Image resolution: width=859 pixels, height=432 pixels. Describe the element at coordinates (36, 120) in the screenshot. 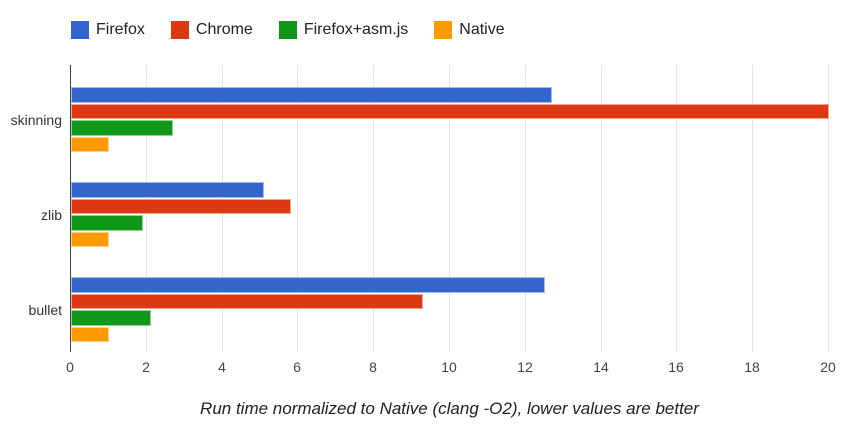

I see `category-label-skinning: skinning` at that location.